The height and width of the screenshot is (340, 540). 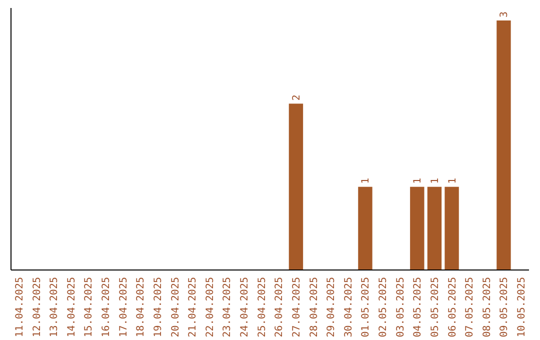 I want to click on x-tick-label: 19.04.2025, so click(x=158, y=307).